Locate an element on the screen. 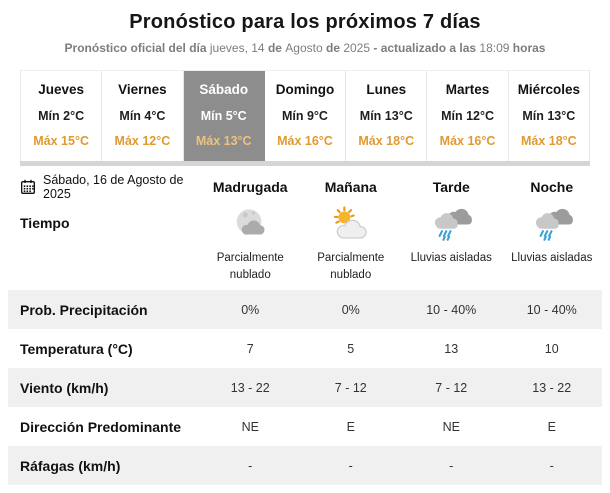 Image resolution: width=610 pixels, height=493 pixels. subtitle-part: horas is located at coordinates (529, 48).